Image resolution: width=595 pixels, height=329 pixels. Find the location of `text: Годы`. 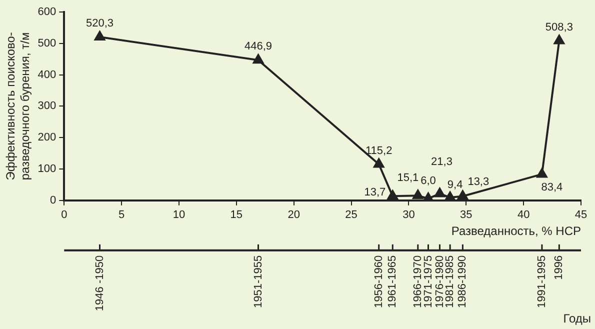

text: Годы is located at coordinates (577, 318).